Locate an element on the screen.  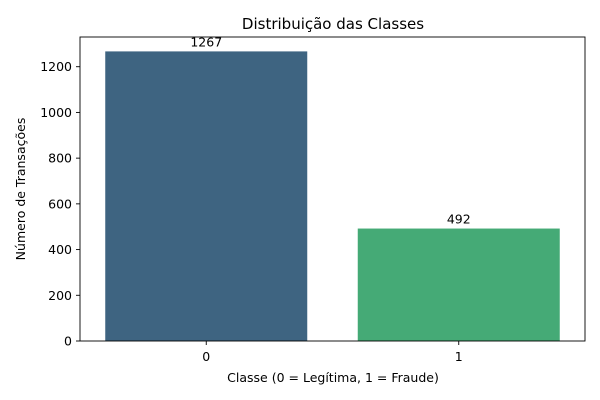
x-tick-label-1: 1 is located at coordinates (459, 356).